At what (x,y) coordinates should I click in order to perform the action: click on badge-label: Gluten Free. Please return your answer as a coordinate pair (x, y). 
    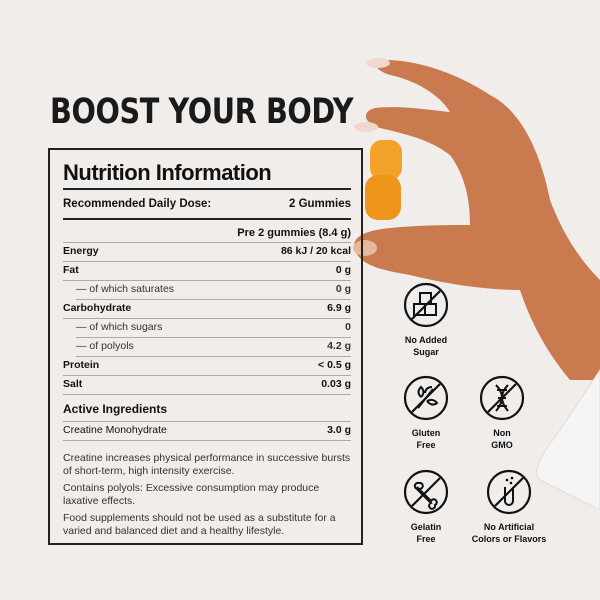
    Looking at the image, I should click on (426, 439).